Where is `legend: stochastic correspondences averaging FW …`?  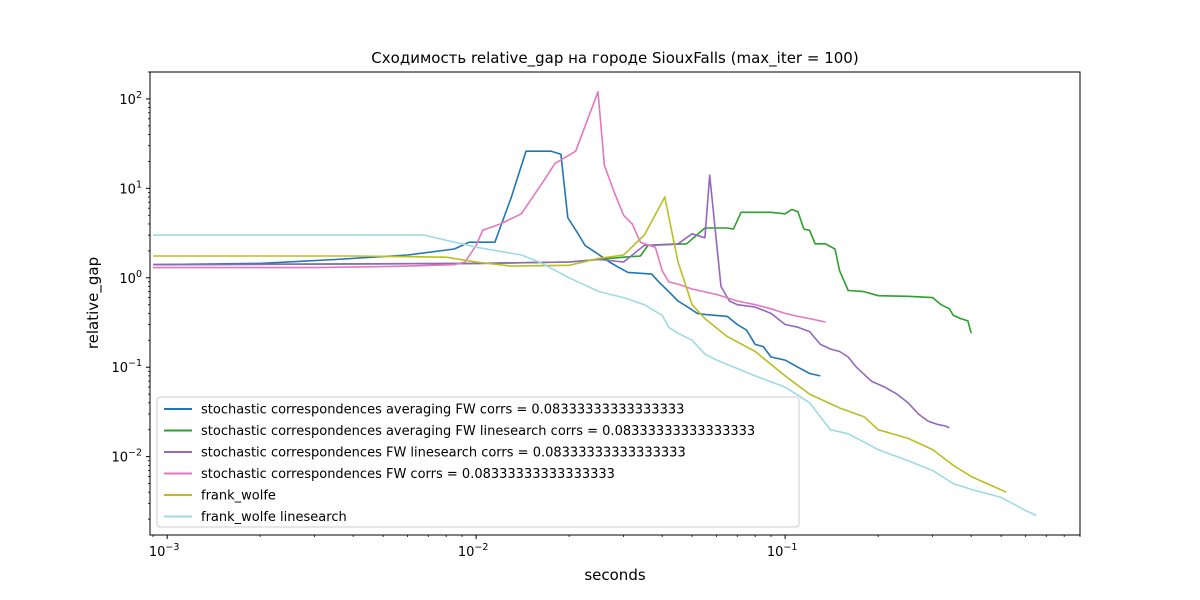
legend: stochastic correspondences averaging FW … is located at coordinates (478, 462).